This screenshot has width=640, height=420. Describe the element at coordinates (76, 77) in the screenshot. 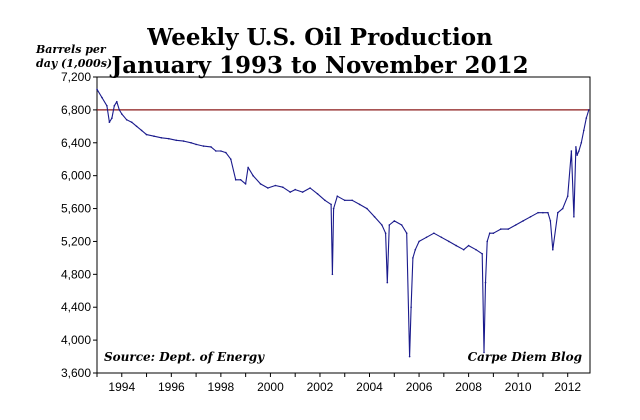

I see `y-tick-label: 7,200` at that location.